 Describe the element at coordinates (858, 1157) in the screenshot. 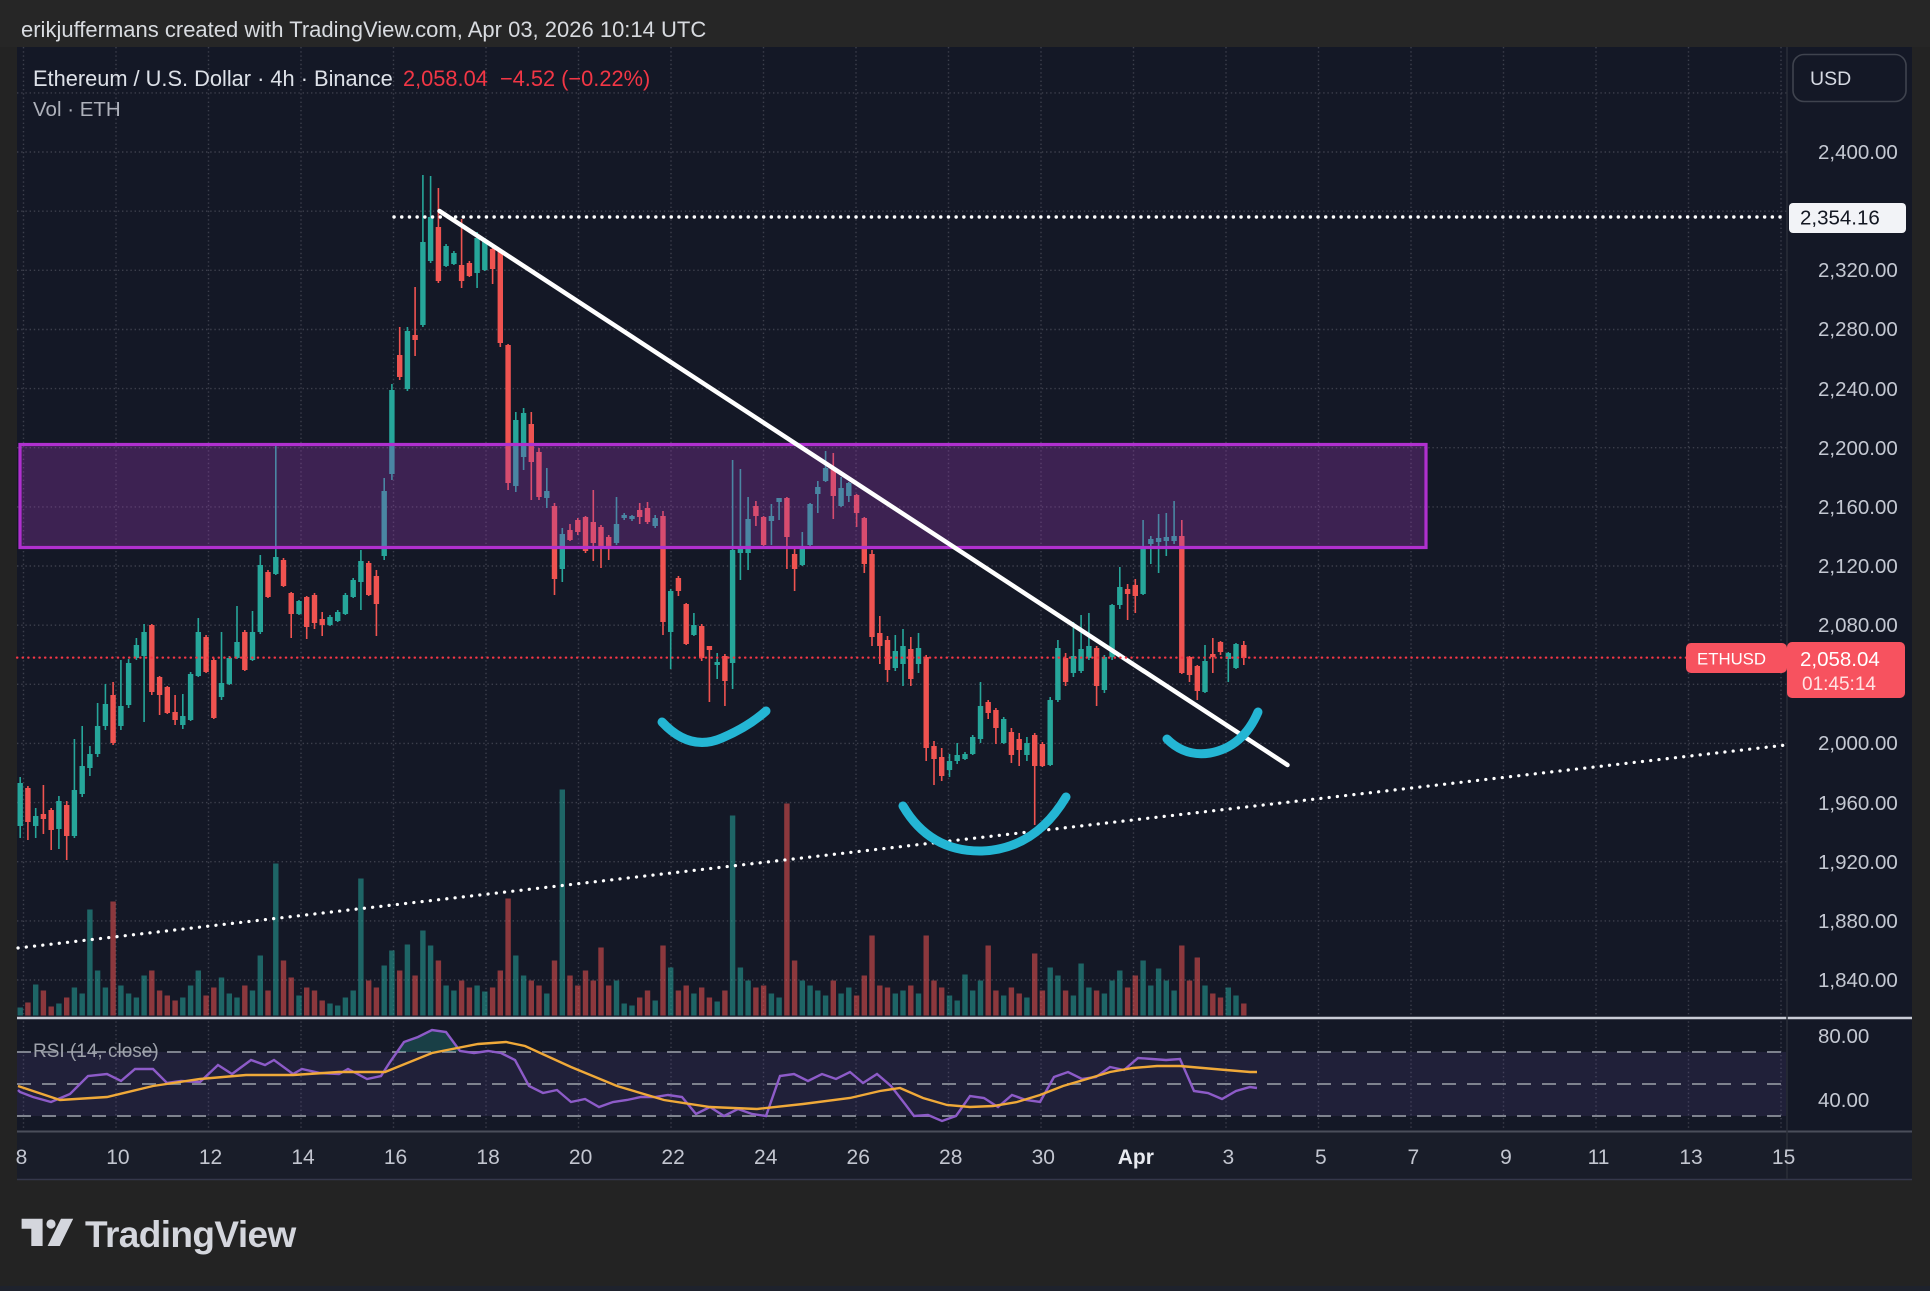

I see `svg-text: 26` at that location.